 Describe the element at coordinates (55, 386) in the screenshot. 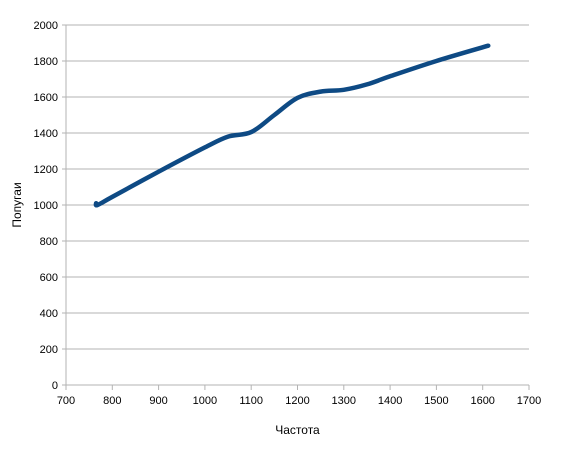

I see `y-tick-label: 0` at that location.